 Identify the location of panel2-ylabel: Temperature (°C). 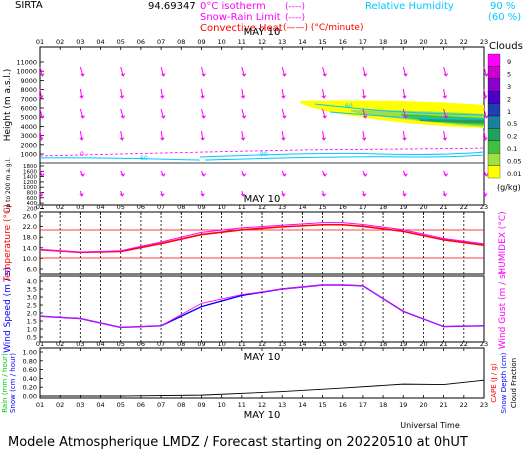
(8, 243).